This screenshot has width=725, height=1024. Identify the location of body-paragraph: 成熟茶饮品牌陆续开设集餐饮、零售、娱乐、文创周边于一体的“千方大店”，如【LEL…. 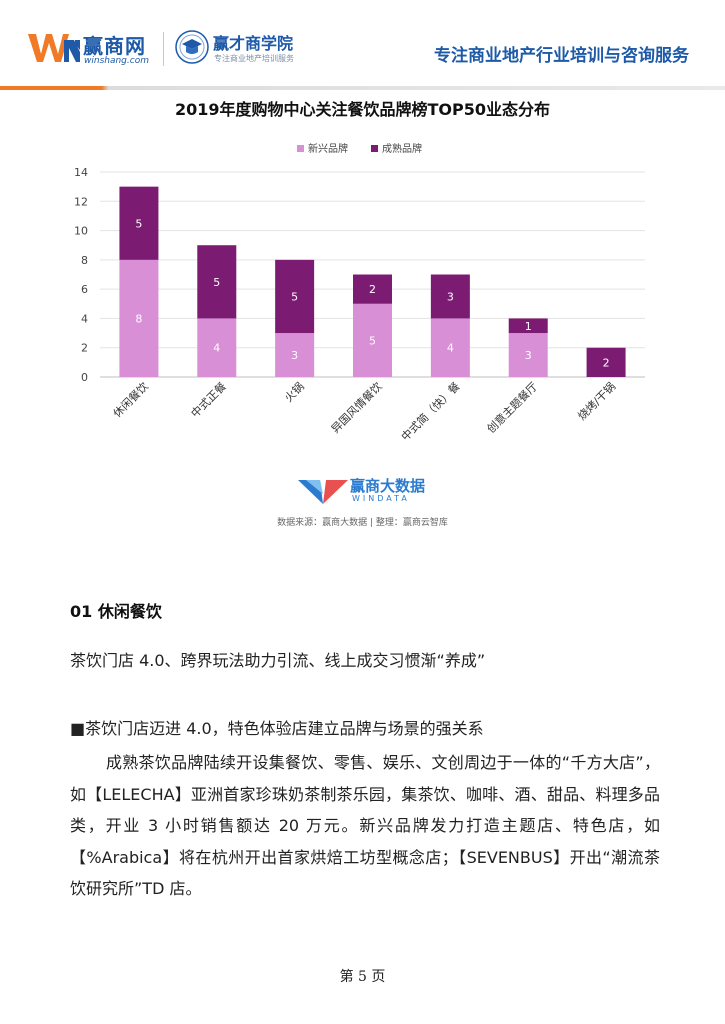
(365, 825).